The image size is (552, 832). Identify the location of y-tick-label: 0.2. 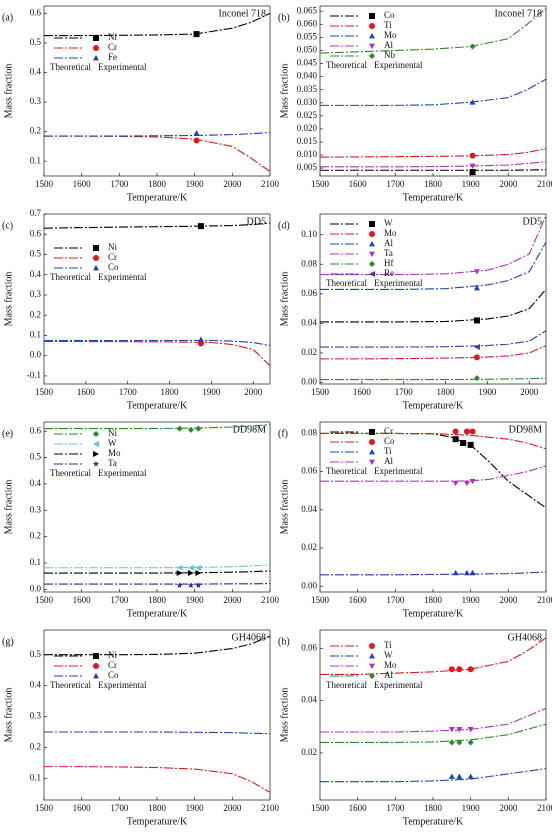
(35, 747).